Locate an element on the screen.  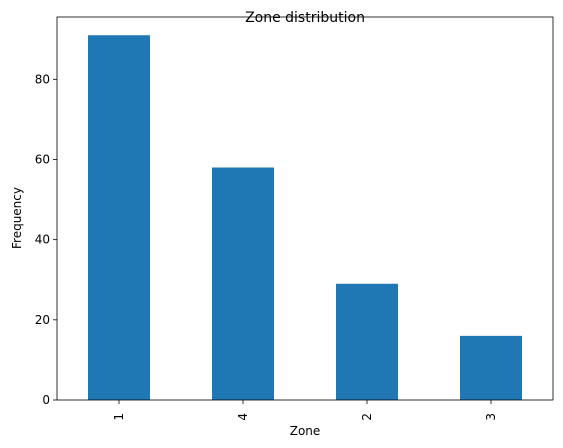
x-axis-label: Zone is located at coordinates (305, 431).